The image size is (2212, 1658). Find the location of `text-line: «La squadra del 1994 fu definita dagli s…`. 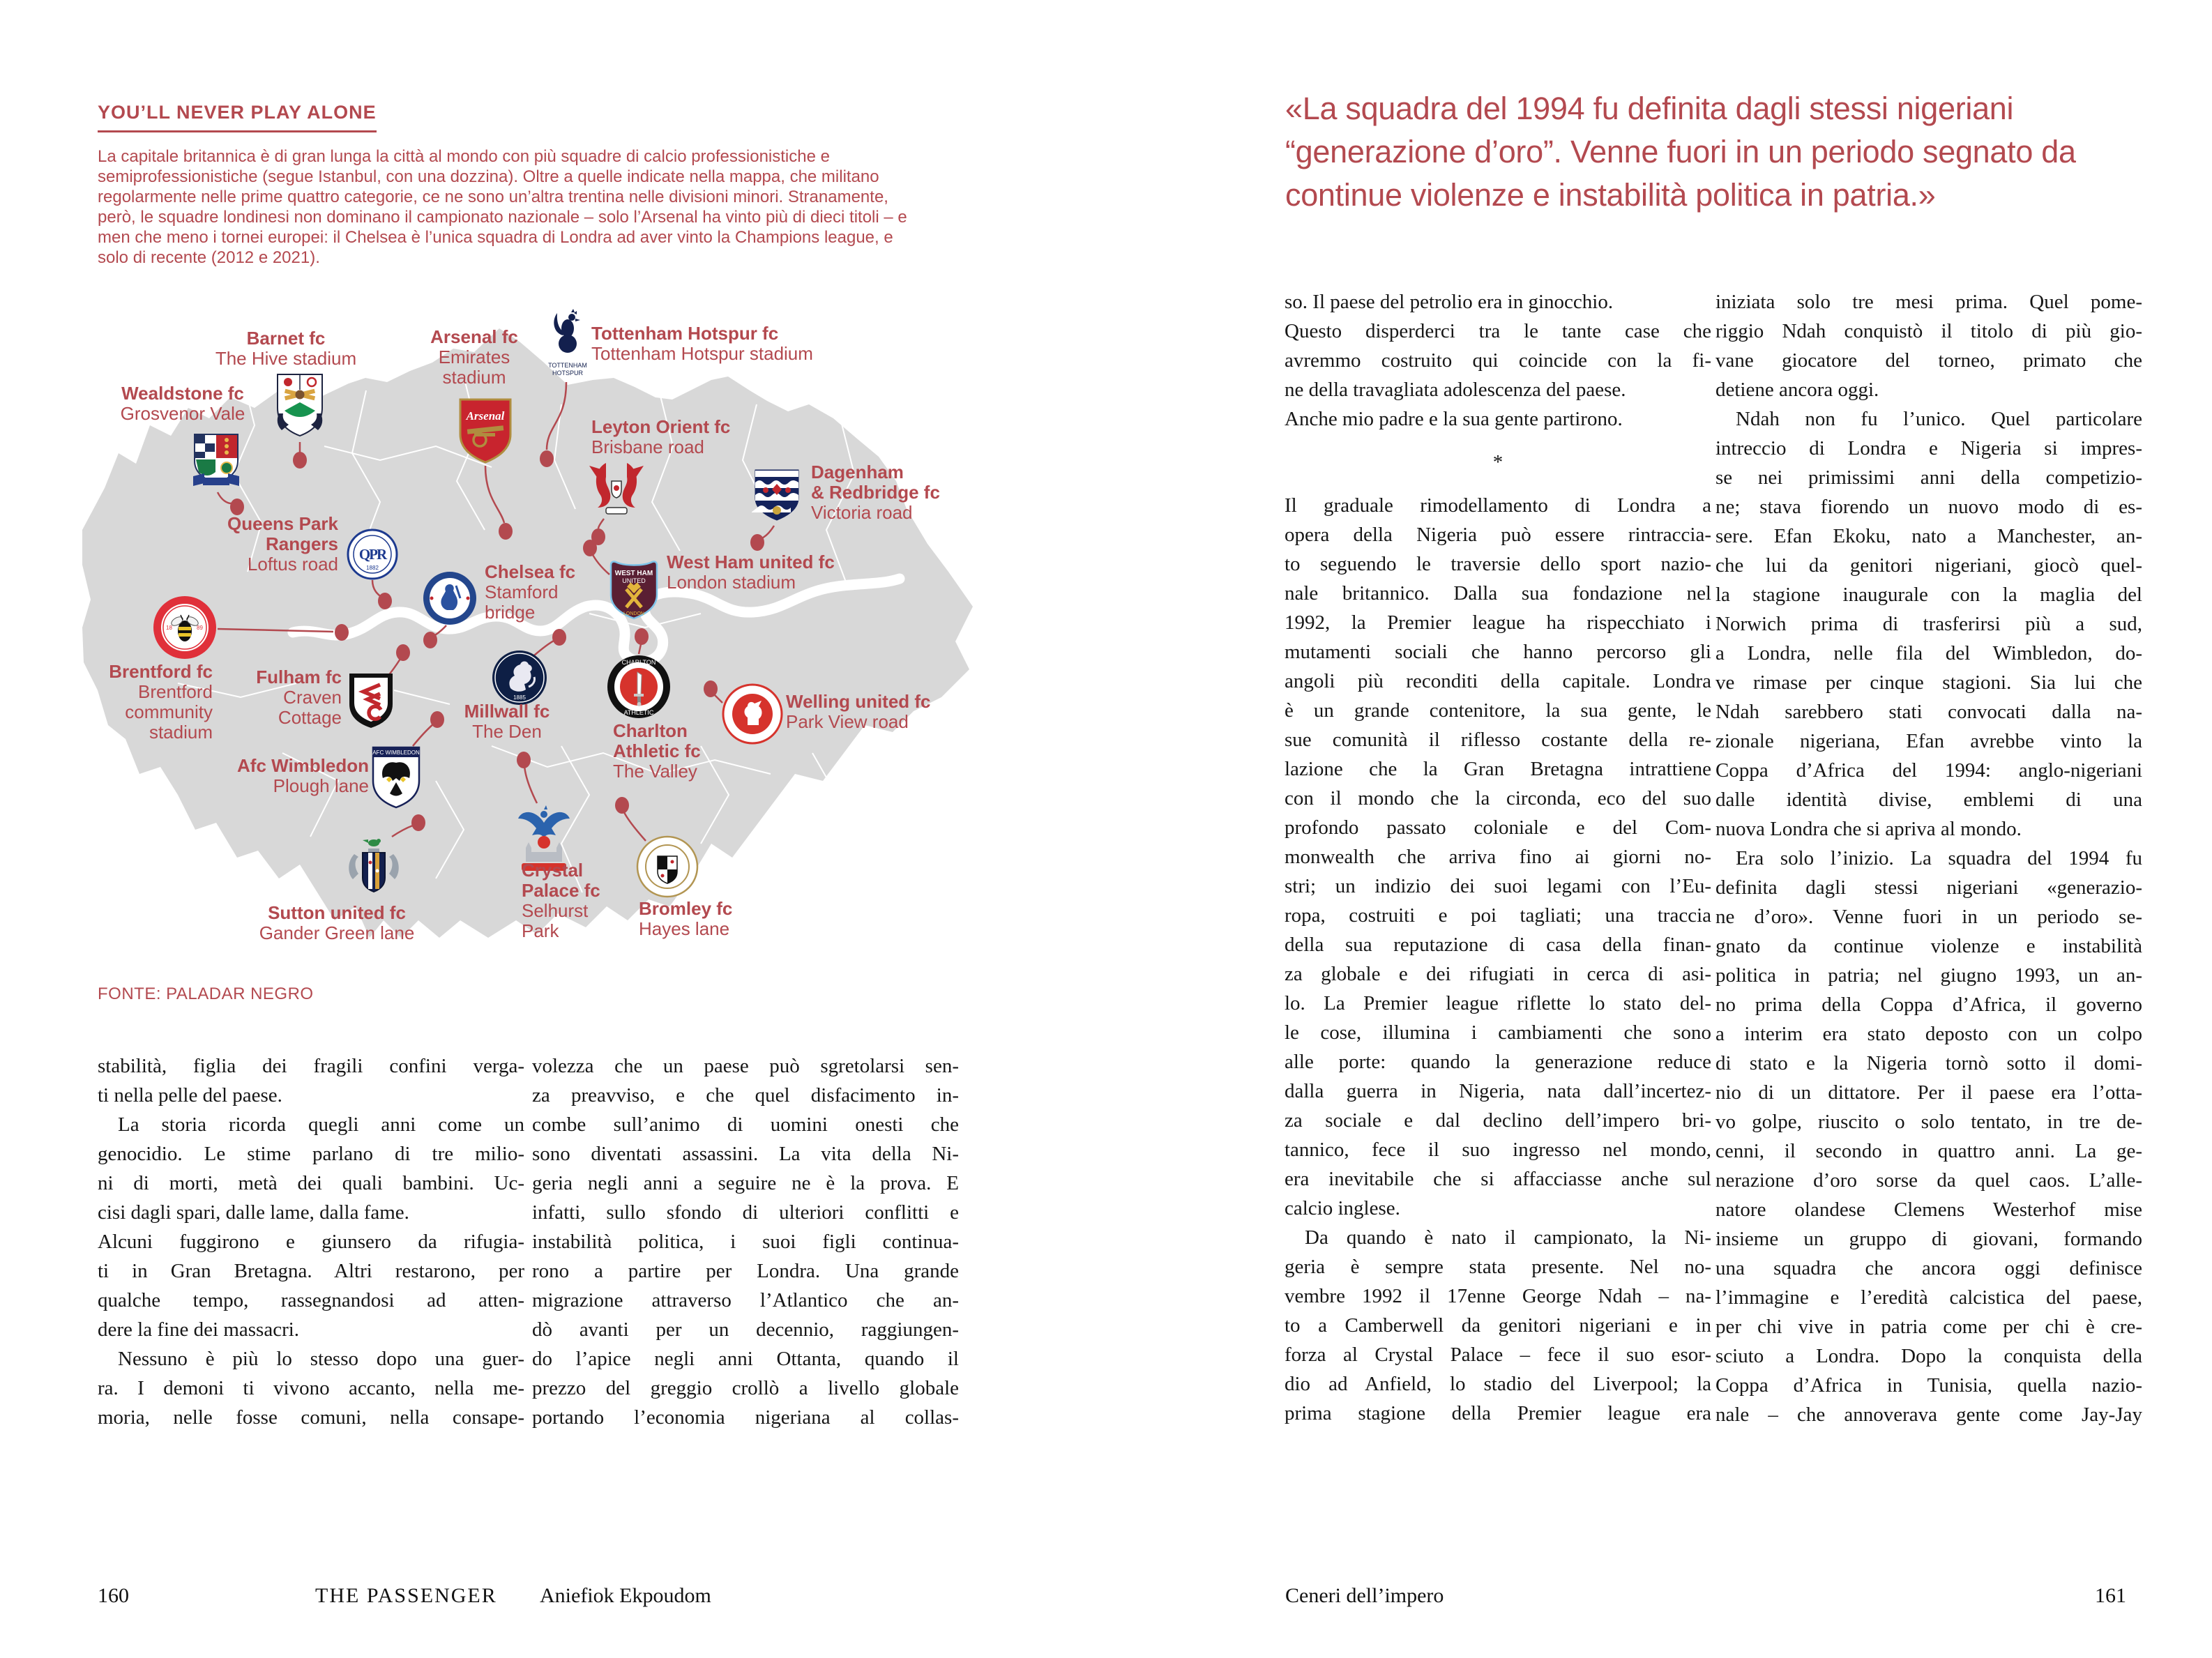

text-line: «La squadra del 1994 fu definita dagli s… is located at coordinates (1649, 108).